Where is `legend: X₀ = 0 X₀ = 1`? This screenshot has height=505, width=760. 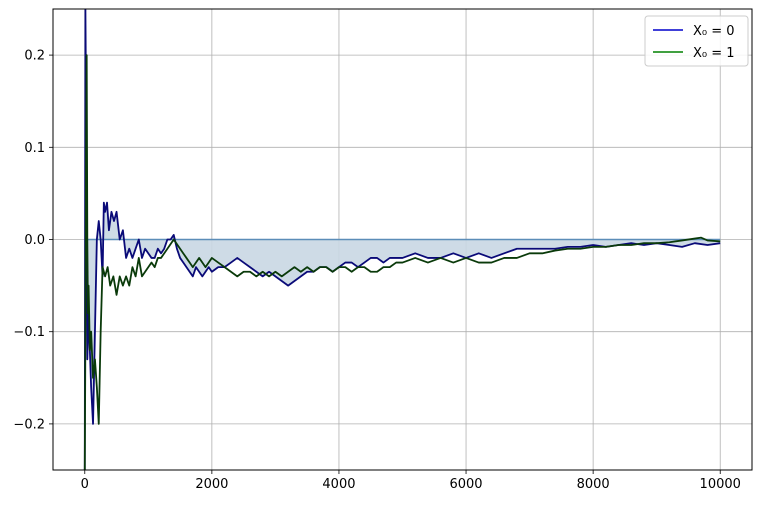 legend: X₀ = 0 X₀ = 1 is located at coordinates (696, 41).